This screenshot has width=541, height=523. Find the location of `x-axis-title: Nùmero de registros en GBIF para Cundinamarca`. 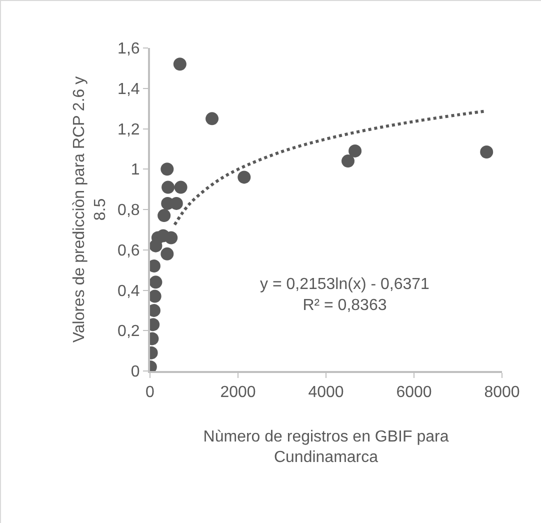

x-axis-title: Nùmero de registros en GBIF para Cundinamarca is located at coordinates (326, 447).